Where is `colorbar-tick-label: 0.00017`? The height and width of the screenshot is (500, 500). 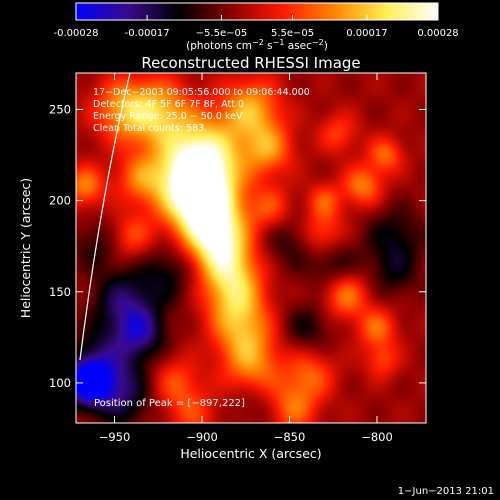 colorbar-tick-label: 0.00017 is located at coordinates (366, 33).